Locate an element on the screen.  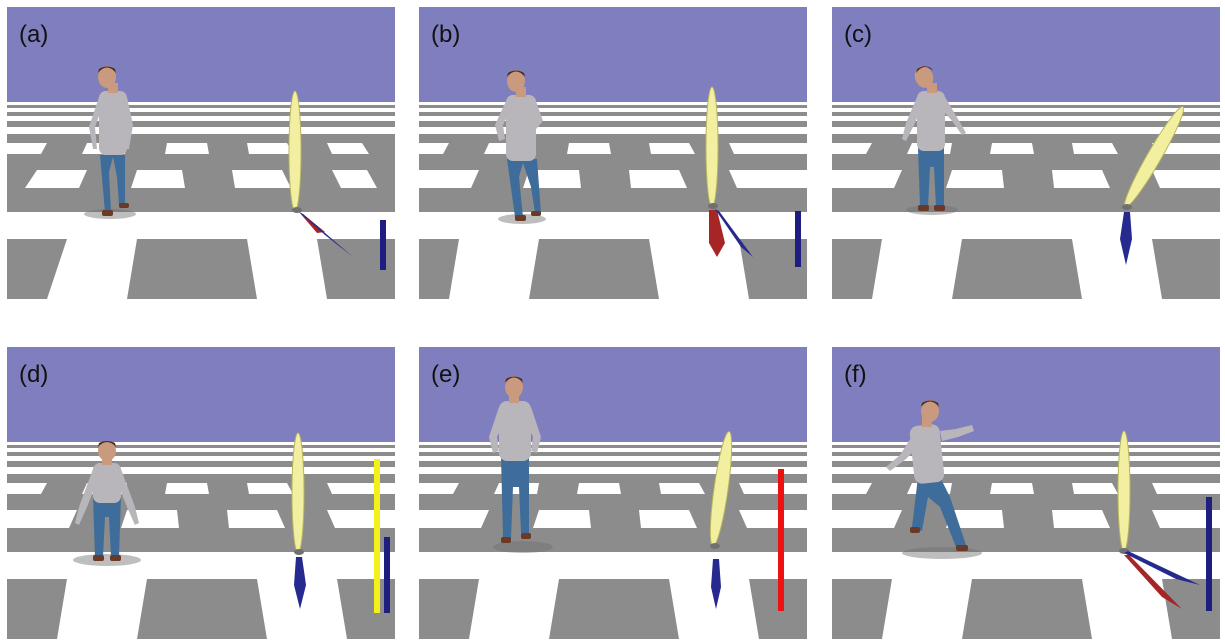
panel-label: (c) is located at coordinates (858, 34).